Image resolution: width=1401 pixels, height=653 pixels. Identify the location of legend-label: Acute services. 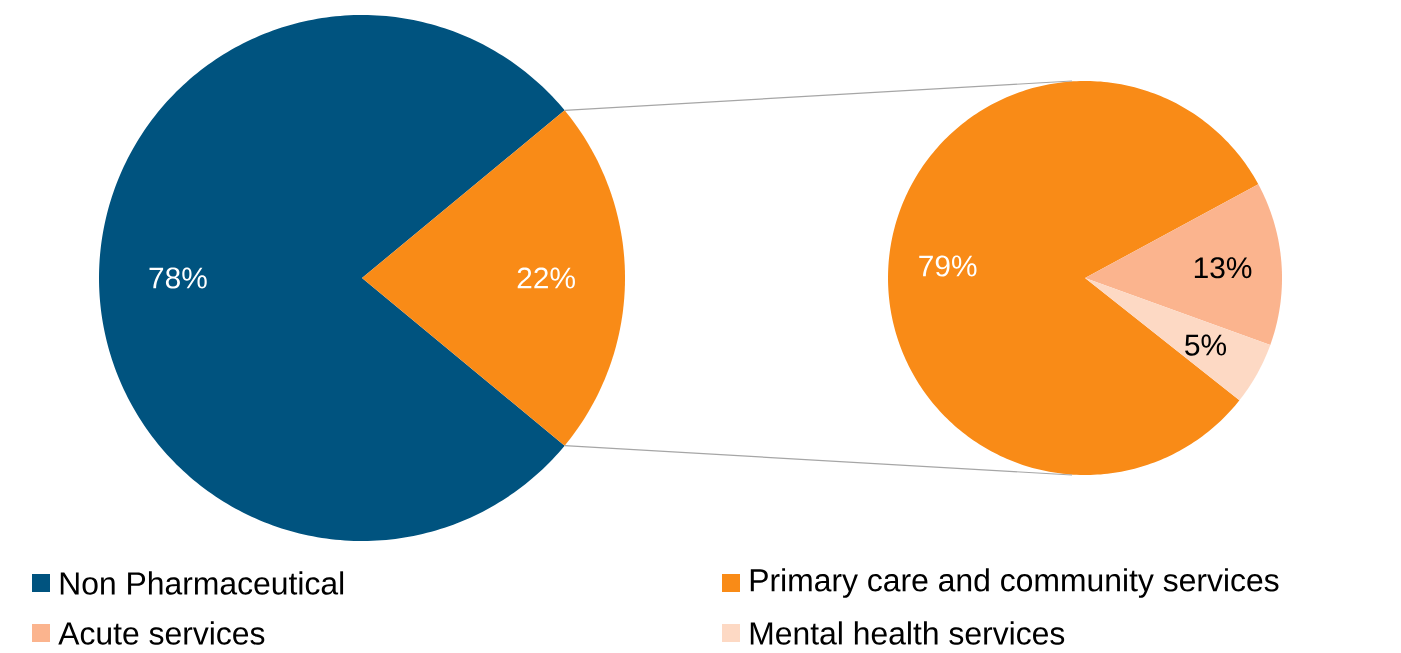
(161, 633).